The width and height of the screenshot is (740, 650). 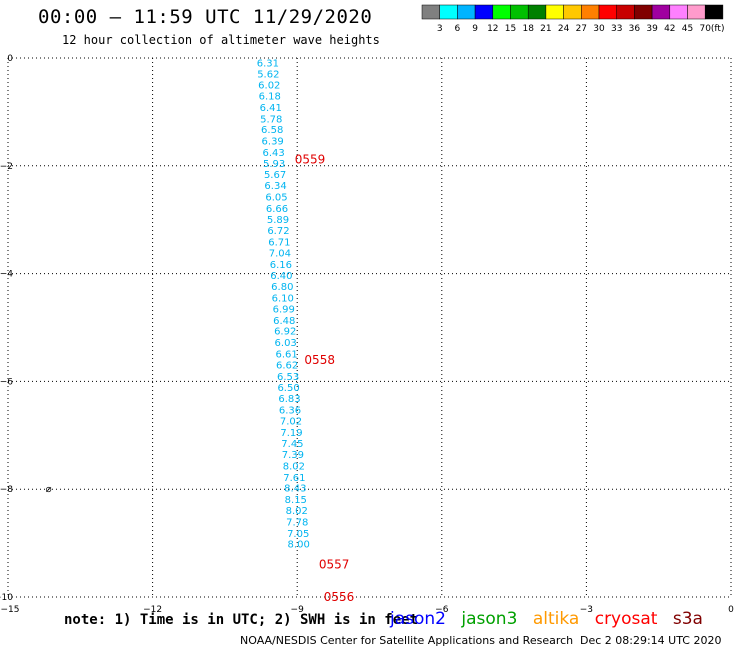 What do you see at coordinates (442, 610) in the screenshot?
I see `x-tick-label: −6` at bounding box center [442, 610].